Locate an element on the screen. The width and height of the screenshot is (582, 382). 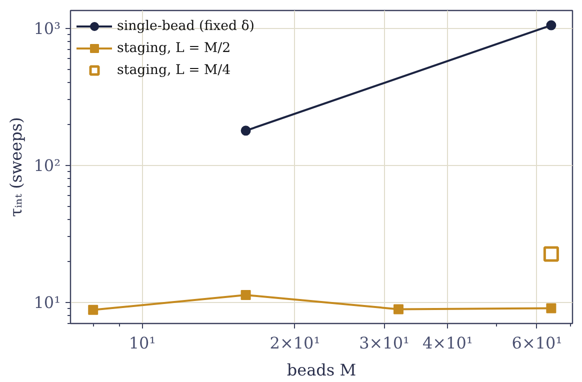
y-axis-title: τᵢₙₜ (sweeps) is located at coordinates (16, 167).